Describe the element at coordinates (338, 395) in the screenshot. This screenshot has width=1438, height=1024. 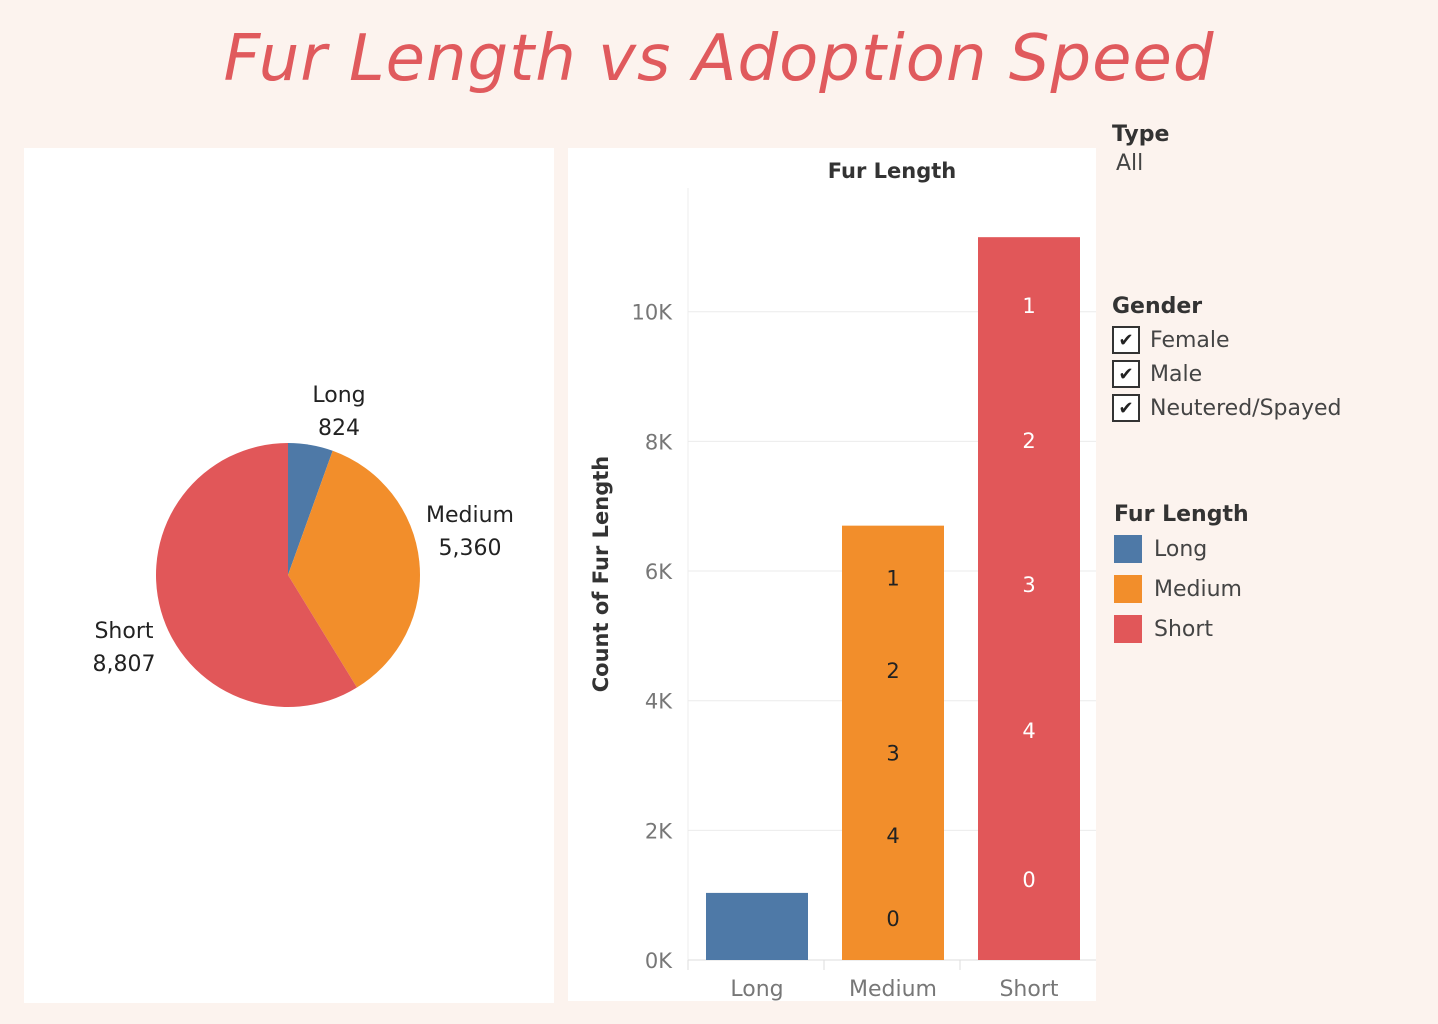
I see `pie-label: Long` at that location.